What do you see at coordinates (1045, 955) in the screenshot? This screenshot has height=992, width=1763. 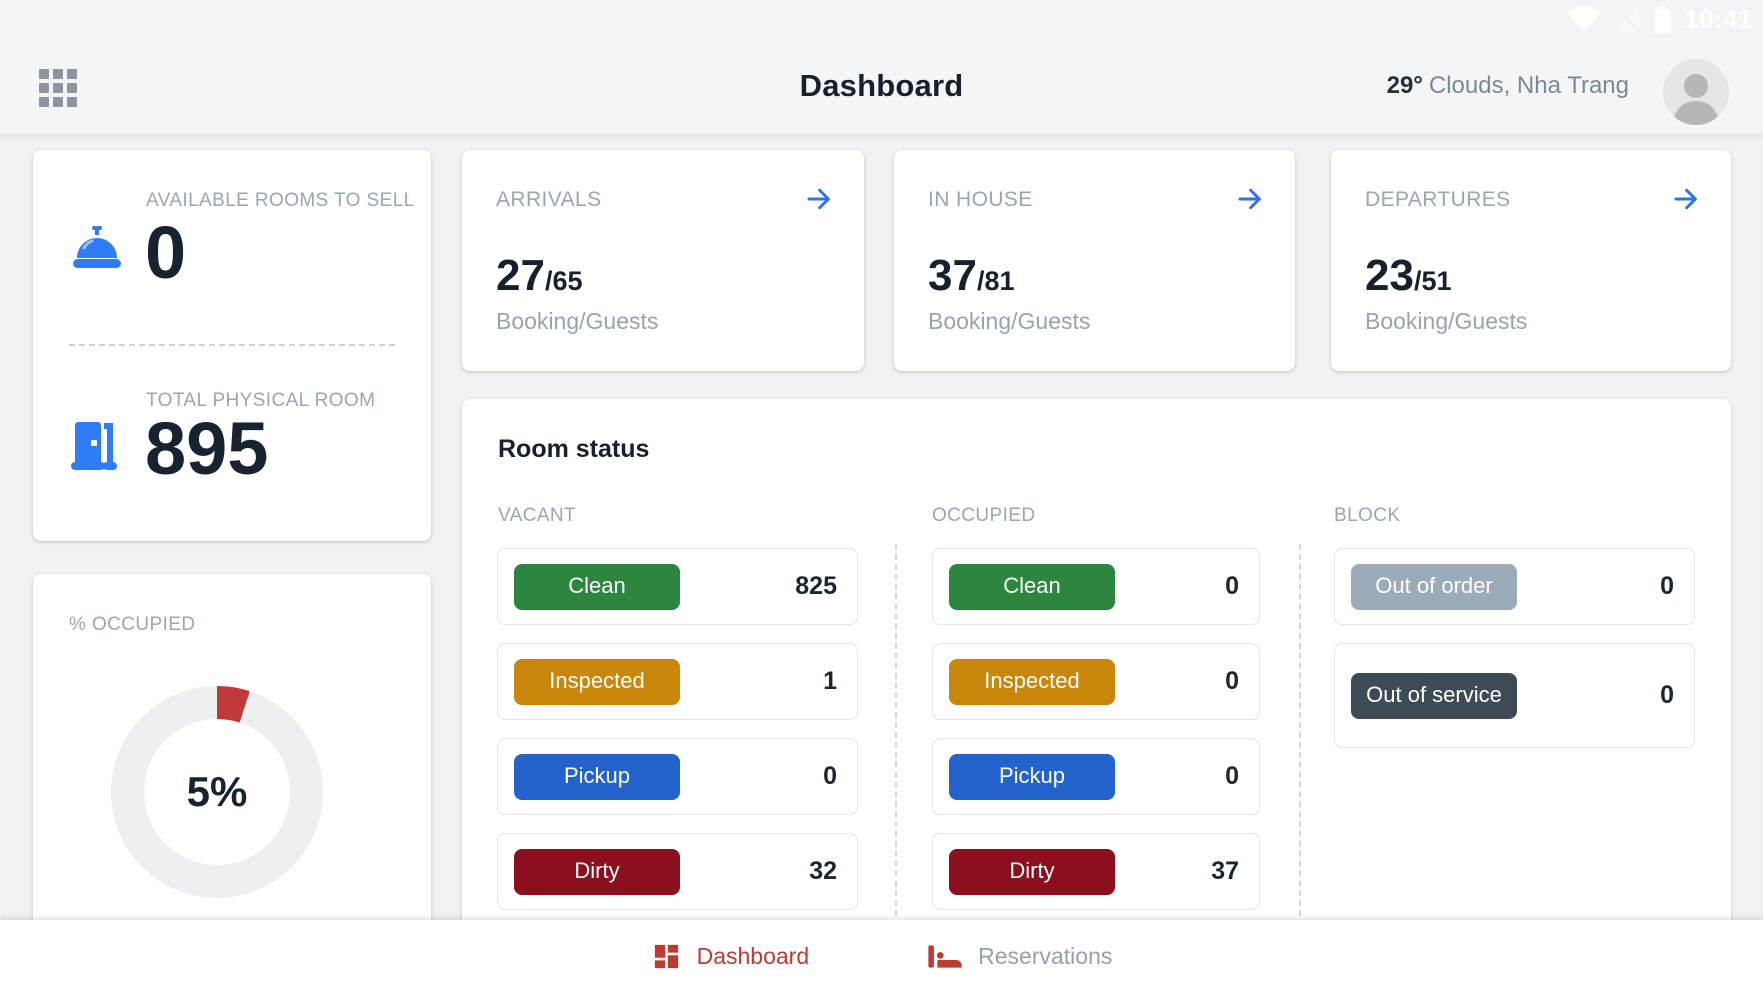 I see `nav-label-reservations: Reservations` at bounding box center [1045, 955].